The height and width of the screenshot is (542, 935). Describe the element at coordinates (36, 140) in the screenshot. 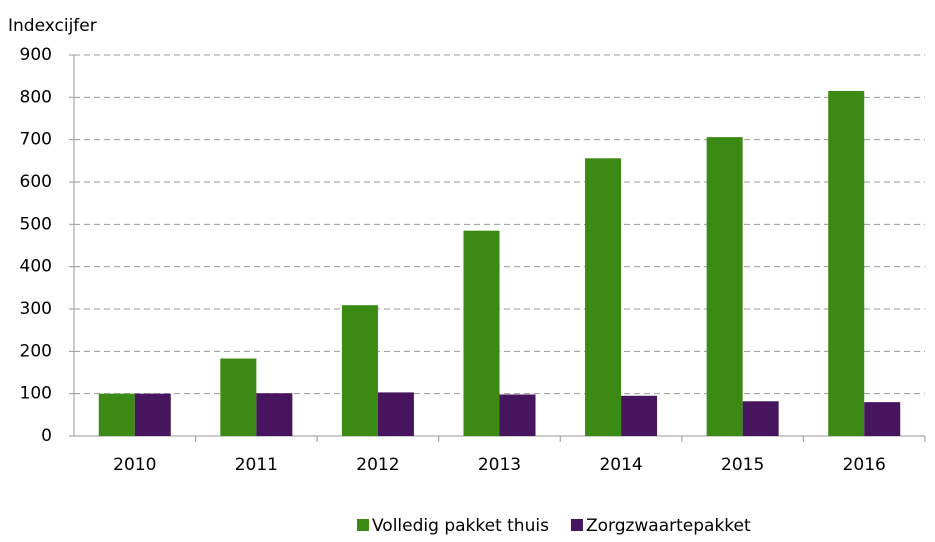

I see `y-tick-label: 700` at that location.